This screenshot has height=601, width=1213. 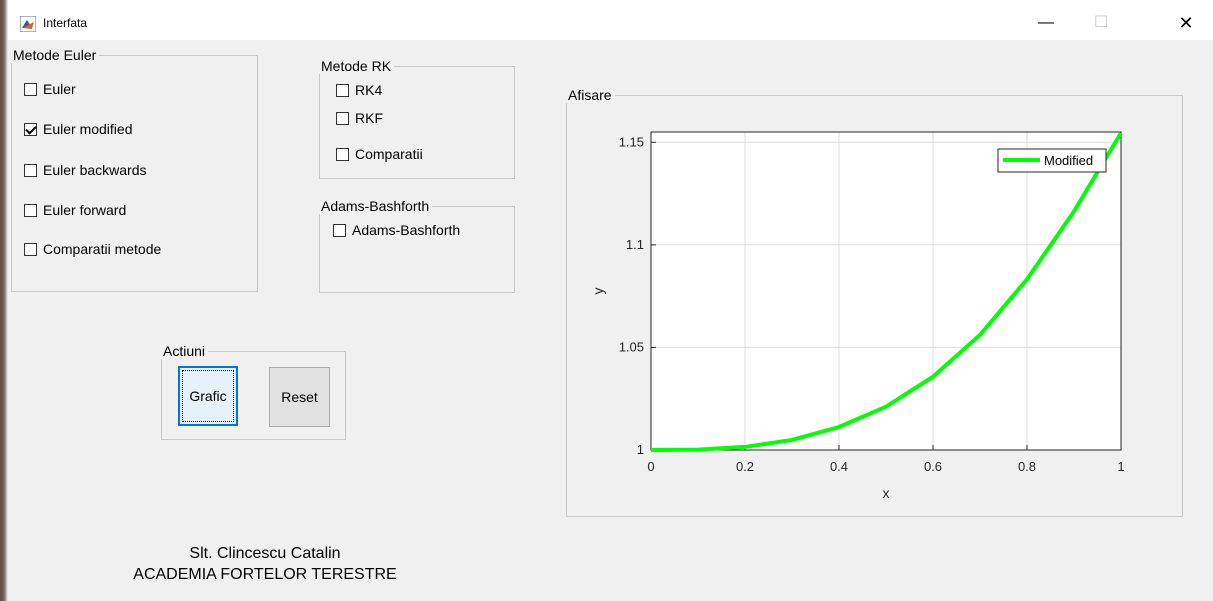 I want to click on checkbox-label: RK4, so click(x=369, y=90).